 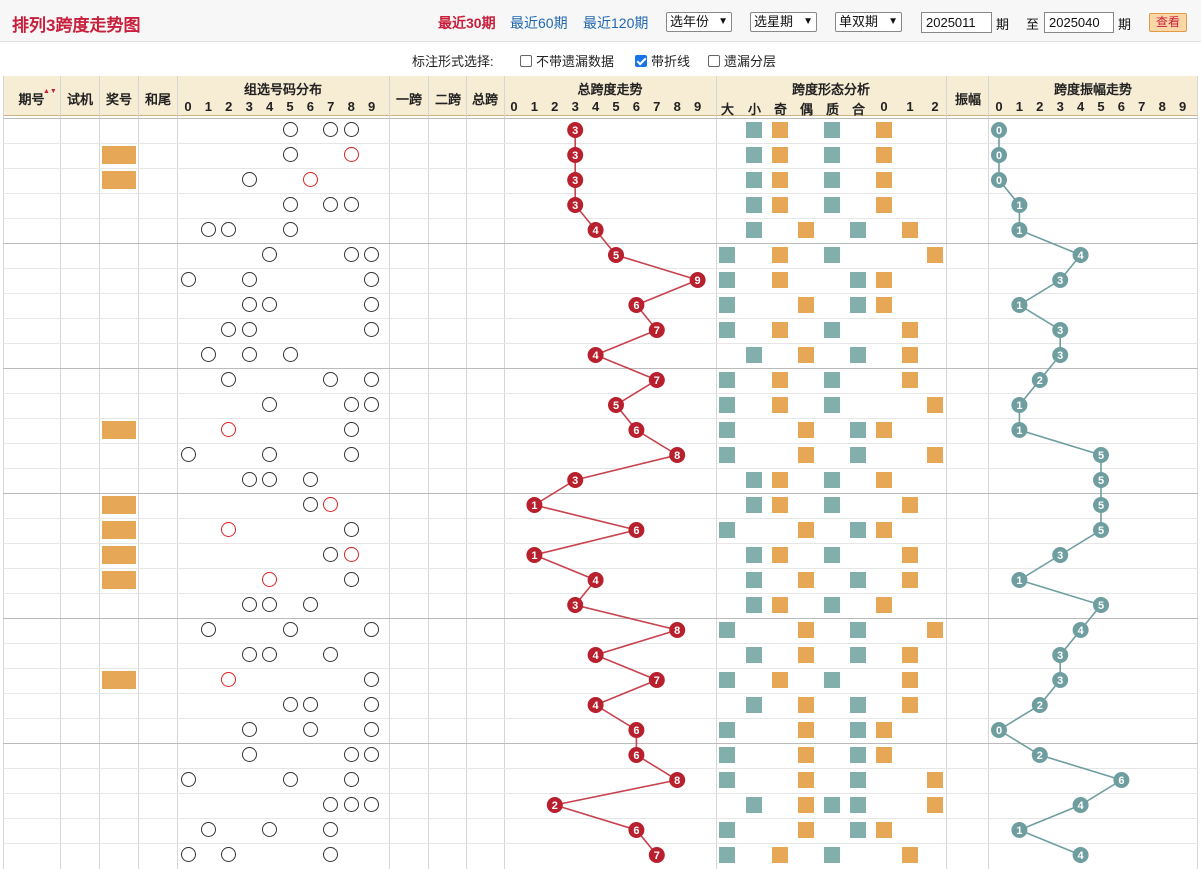 I want to click on digit-header: 8, so click(x=1162, y=106).